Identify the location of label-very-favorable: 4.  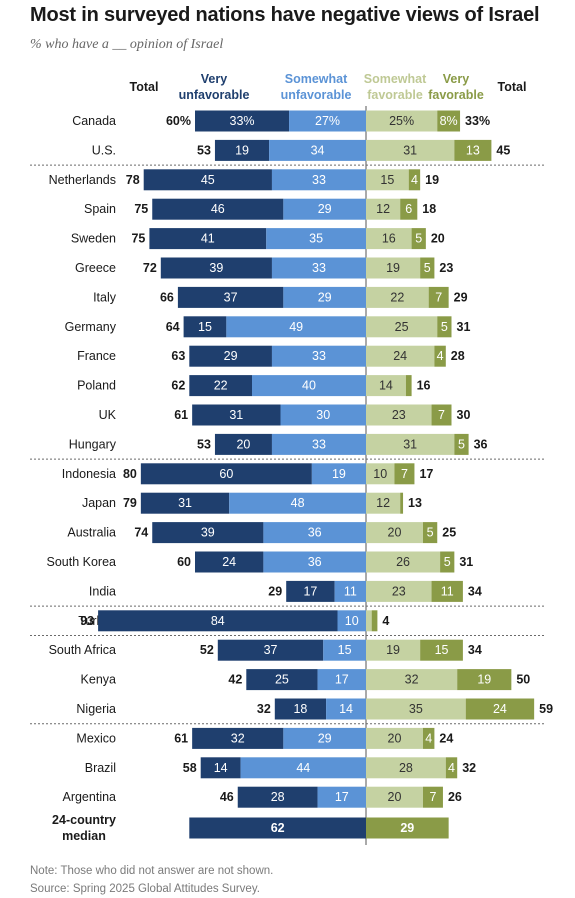
(414, 180).